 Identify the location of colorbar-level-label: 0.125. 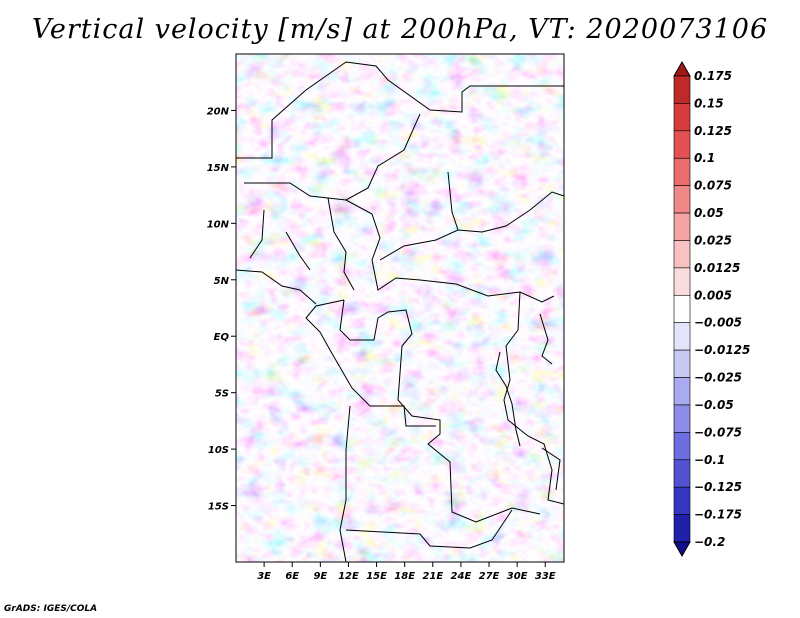
(713, 131).